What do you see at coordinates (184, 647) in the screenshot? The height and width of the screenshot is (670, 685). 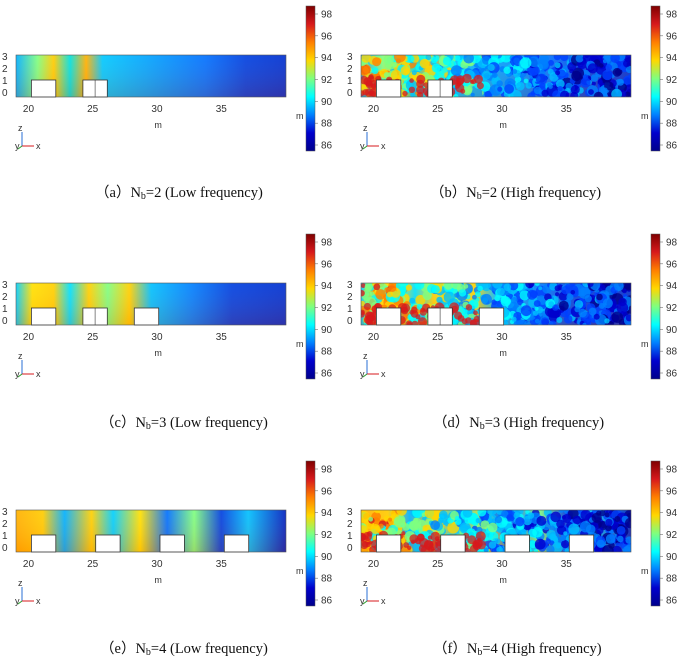 I see `panel-caption: （e）Nb=4 (Low frequency)` at bounding box center [184, 647].